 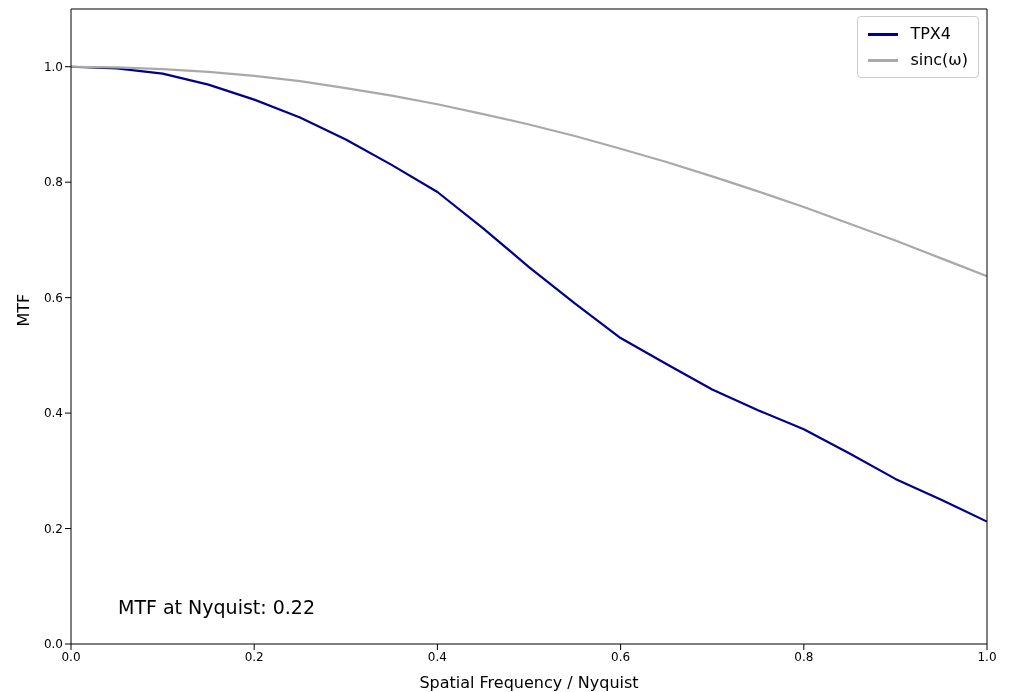 I want to click on annotation: MTF at Nyquist: 0.22, so click(x=217, y=607).